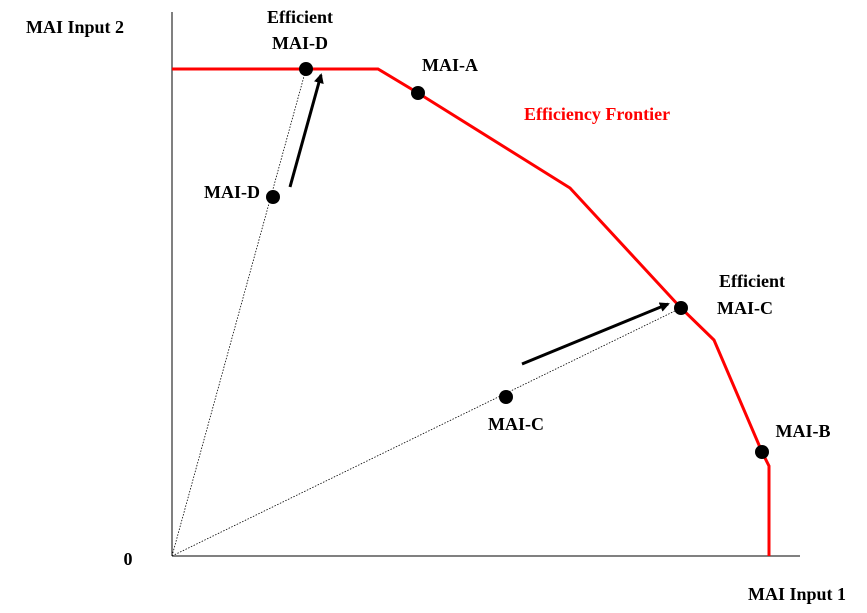 The image size is (867, 613). Describe the element at coordinates (306, 130) in the screenshot. I see `arrow-d` at that location.